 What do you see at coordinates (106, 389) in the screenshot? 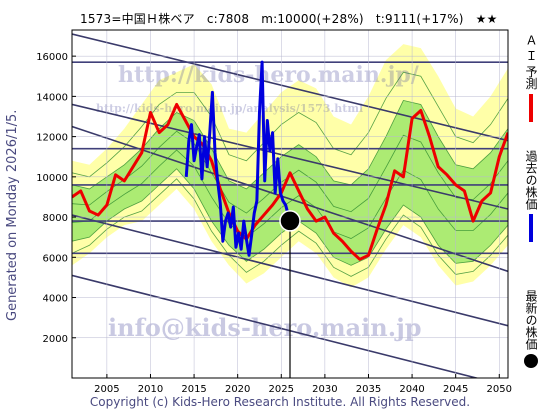
I see `x-tick-label: 2005` at bounding box center [106, 389].